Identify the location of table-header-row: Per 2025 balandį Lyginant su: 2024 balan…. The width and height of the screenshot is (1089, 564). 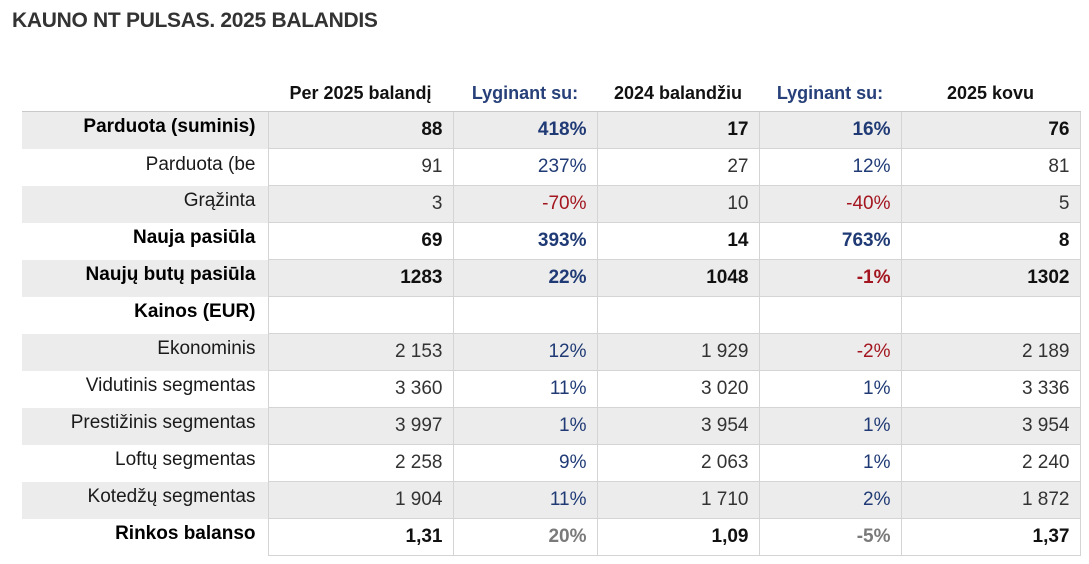
(551, 94).